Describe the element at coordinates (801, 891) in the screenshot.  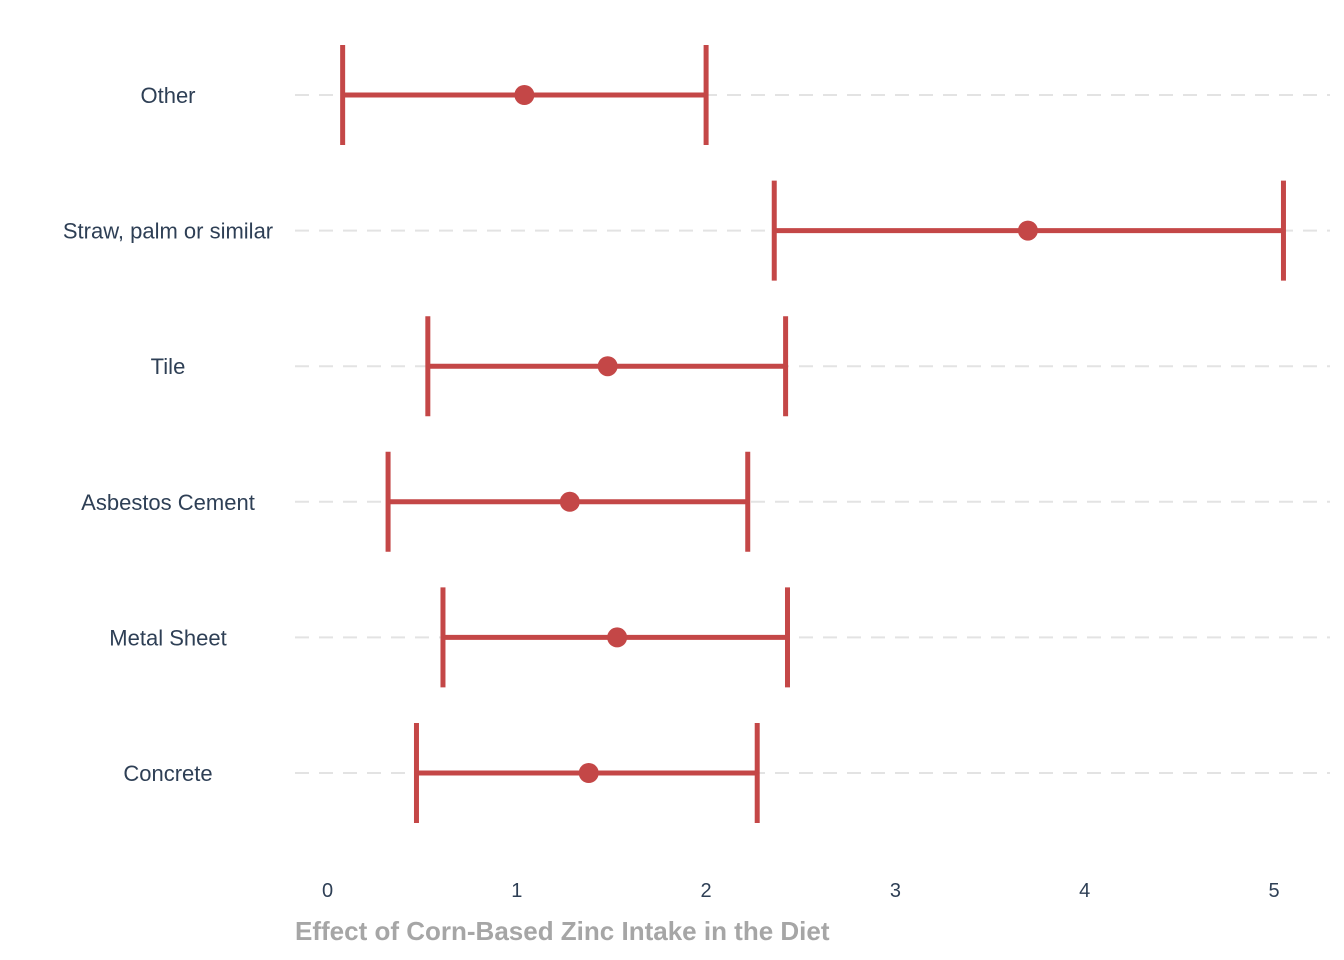
I see `x-axis-ticks: 0 1 2 3 4 5` at that location.